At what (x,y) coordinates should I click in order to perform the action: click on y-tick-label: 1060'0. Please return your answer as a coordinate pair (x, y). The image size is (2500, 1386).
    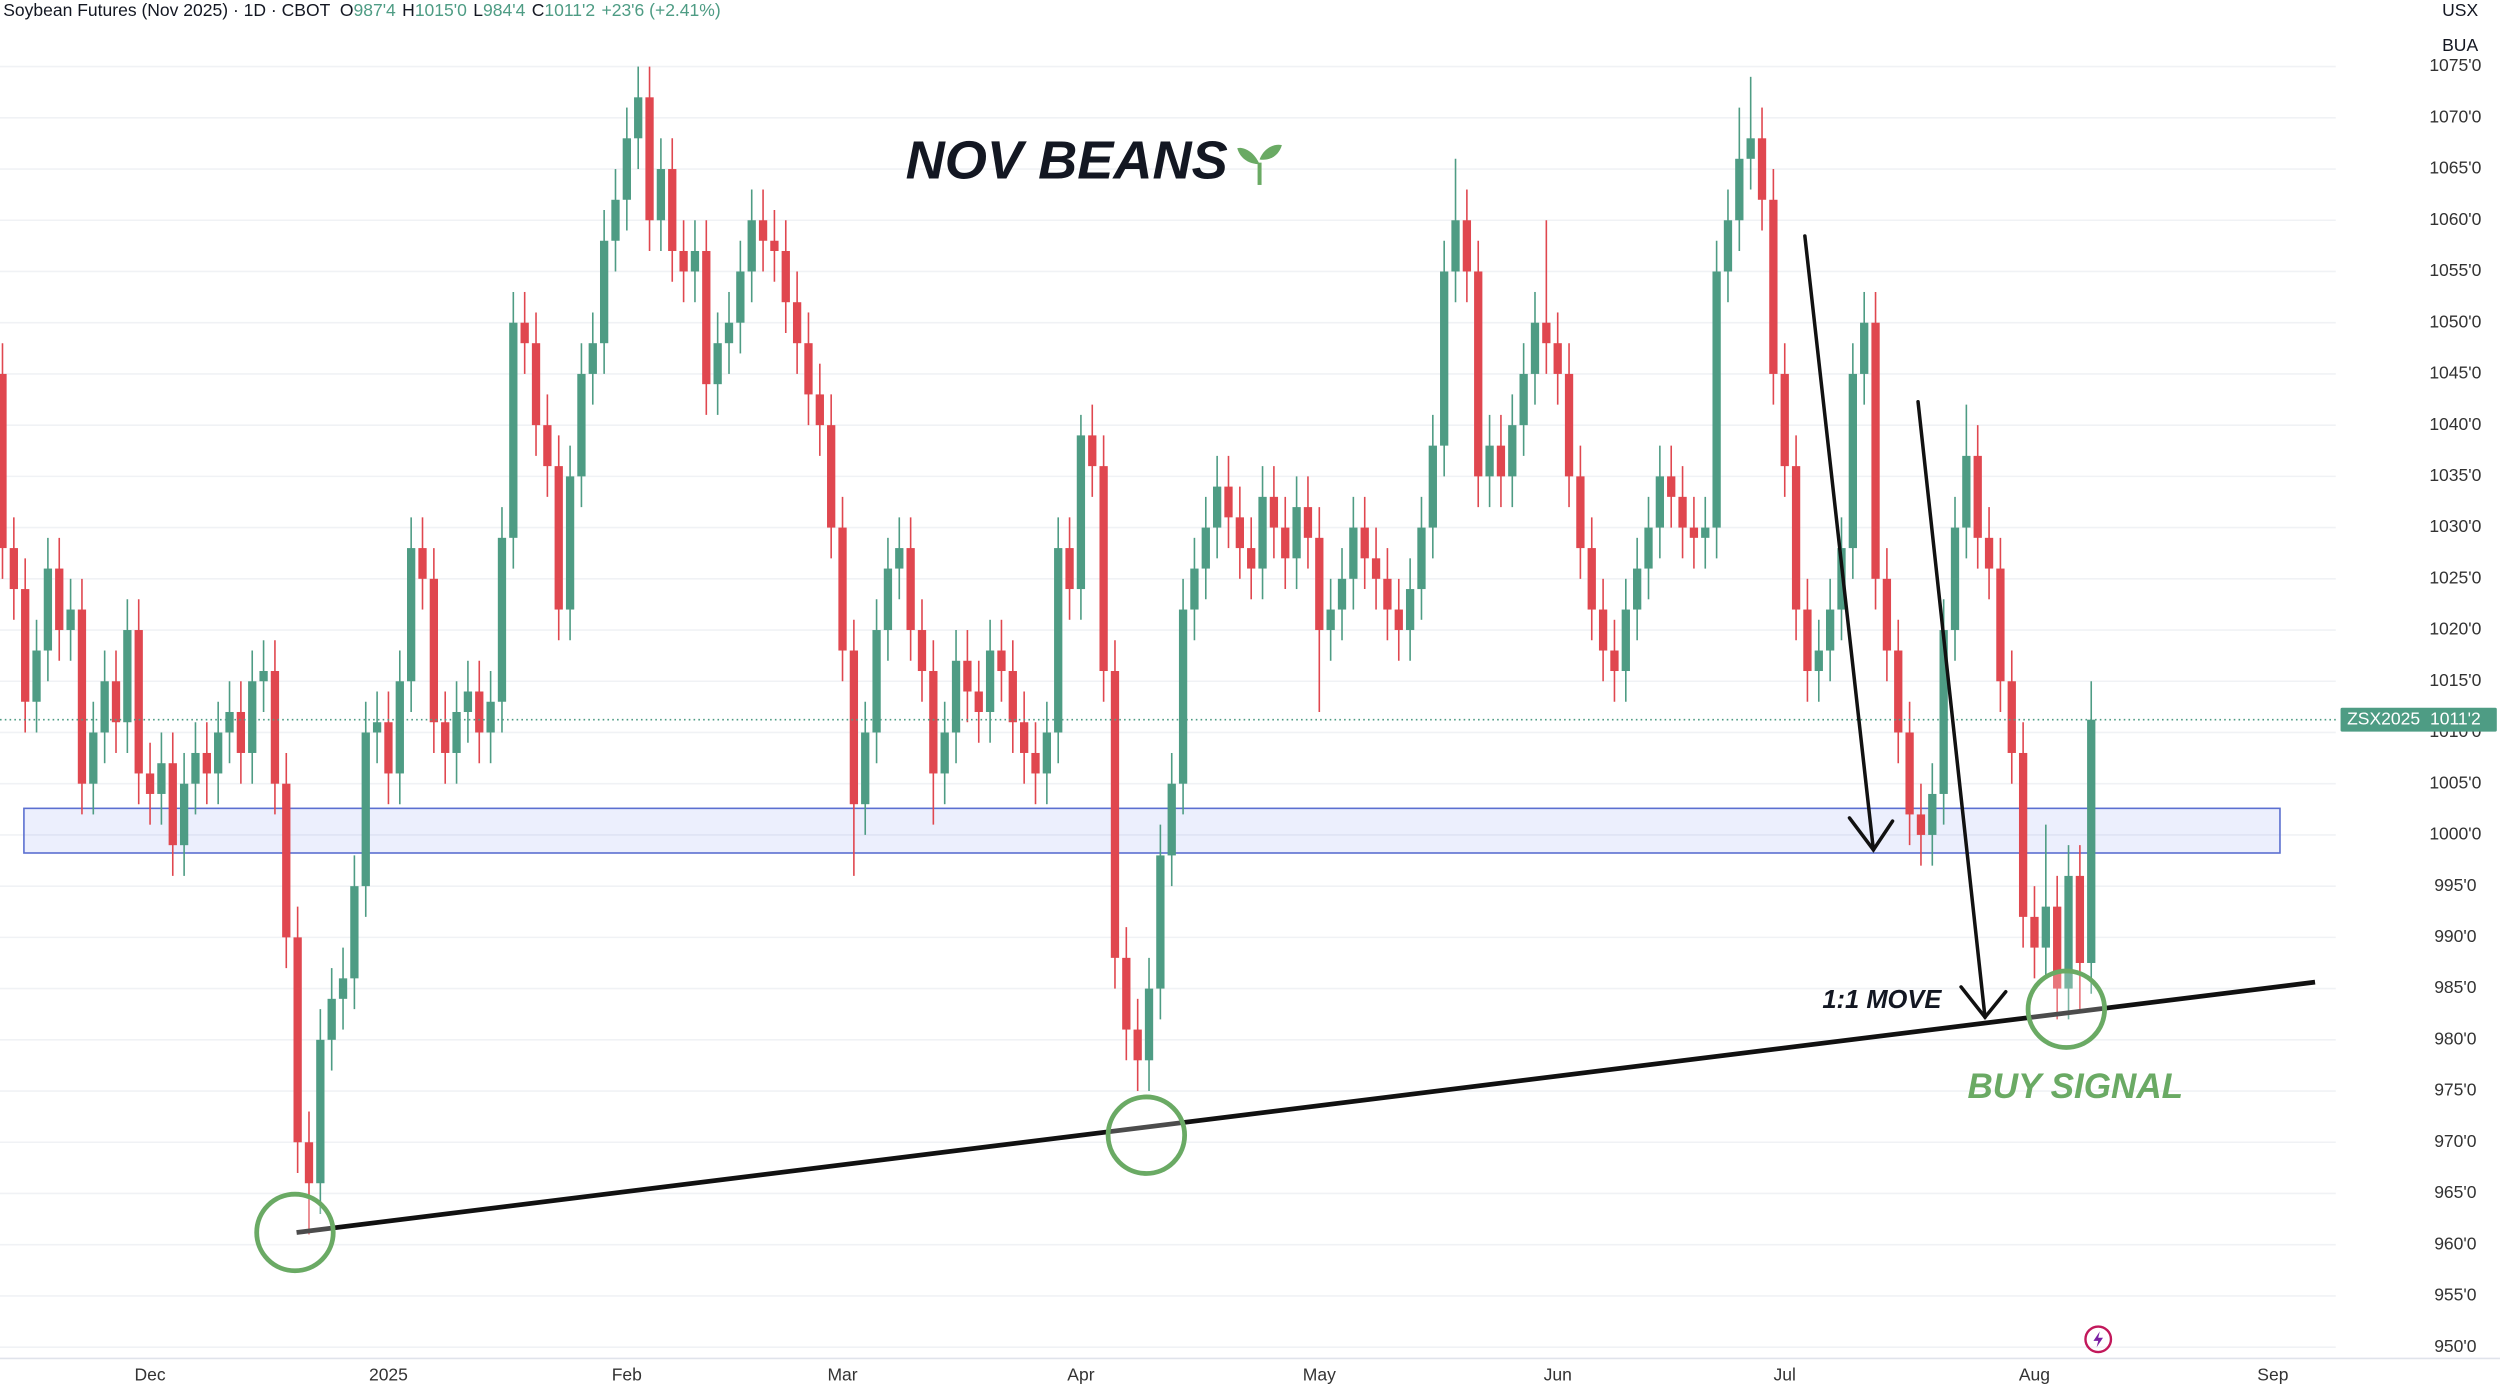
    Looking at the image, I should click on (2455, 219).